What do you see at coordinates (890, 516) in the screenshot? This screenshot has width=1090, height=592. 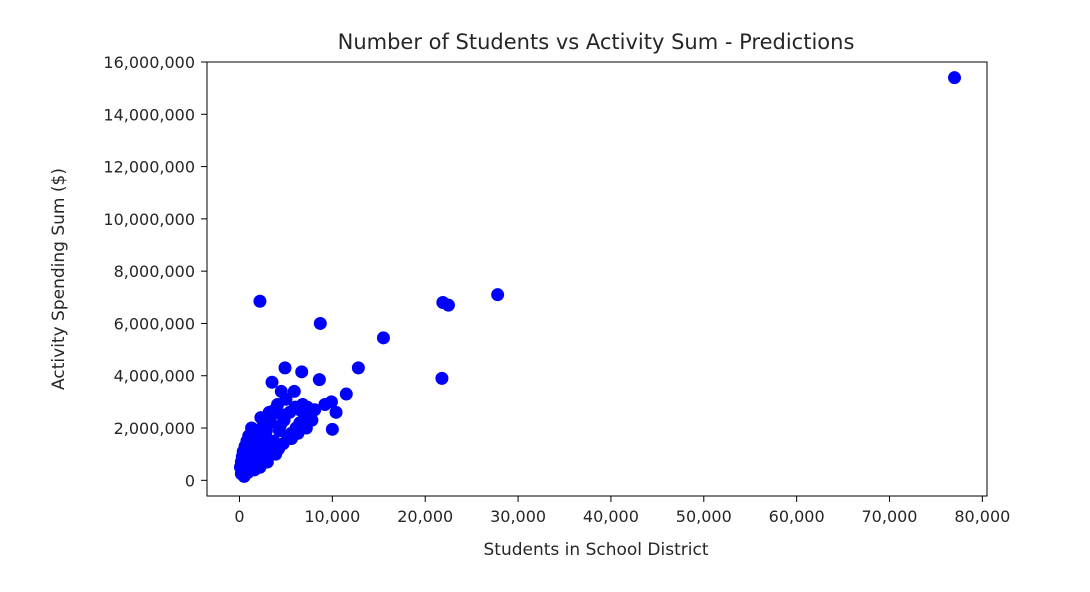 I see `x-tick-label: 70,000` at bounding box center [890, 516].